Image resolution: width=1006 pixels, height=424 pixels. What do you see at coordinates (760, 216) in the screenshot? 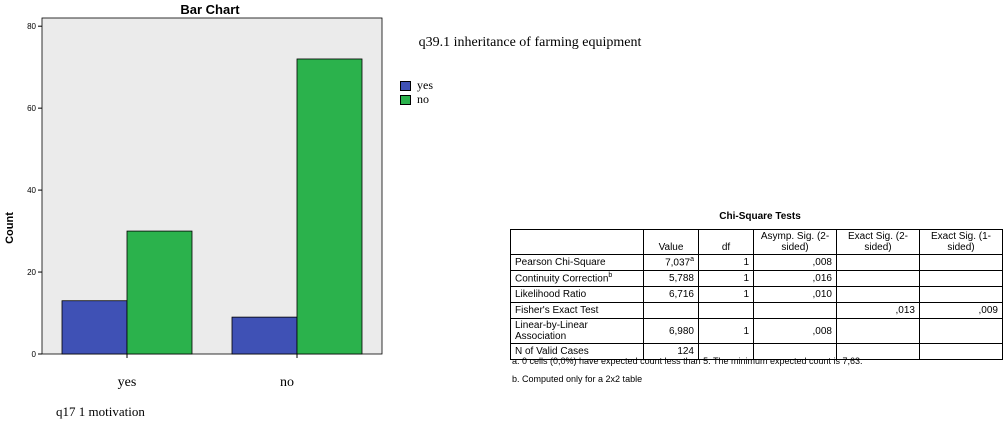
I see `table-title: Chi-Square Tests` at bounding box center [760, 216].